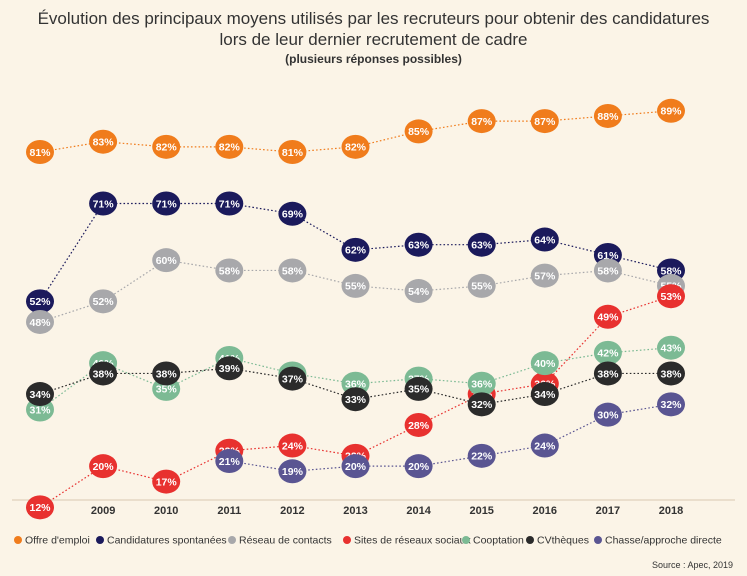 The width and height of the screenshot is (747, 576). Describe the element at coordinates (663, 541) in the screenshot. I see `legend-label: Chasse/approche directe` at that location.